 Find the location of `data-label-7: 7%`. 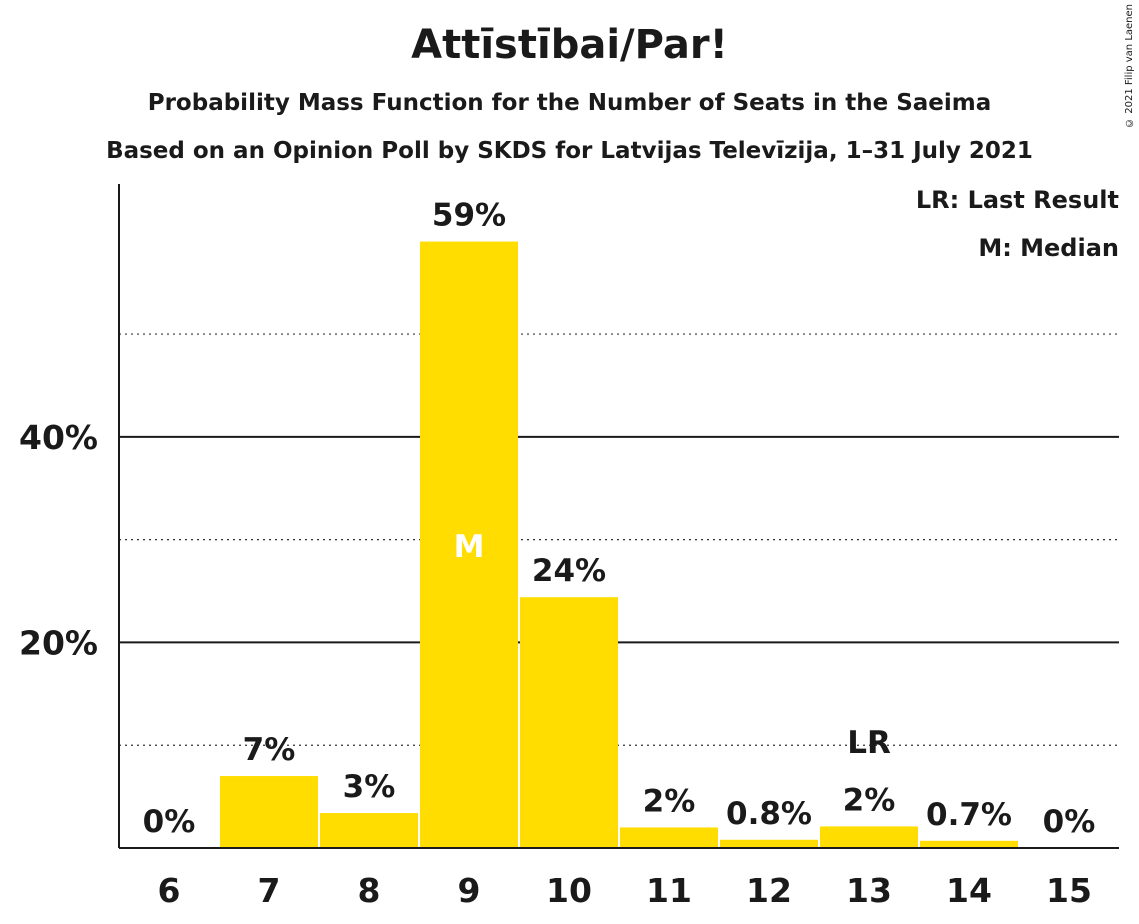

data-label-7: 7% is located at coordinates (269, 750).